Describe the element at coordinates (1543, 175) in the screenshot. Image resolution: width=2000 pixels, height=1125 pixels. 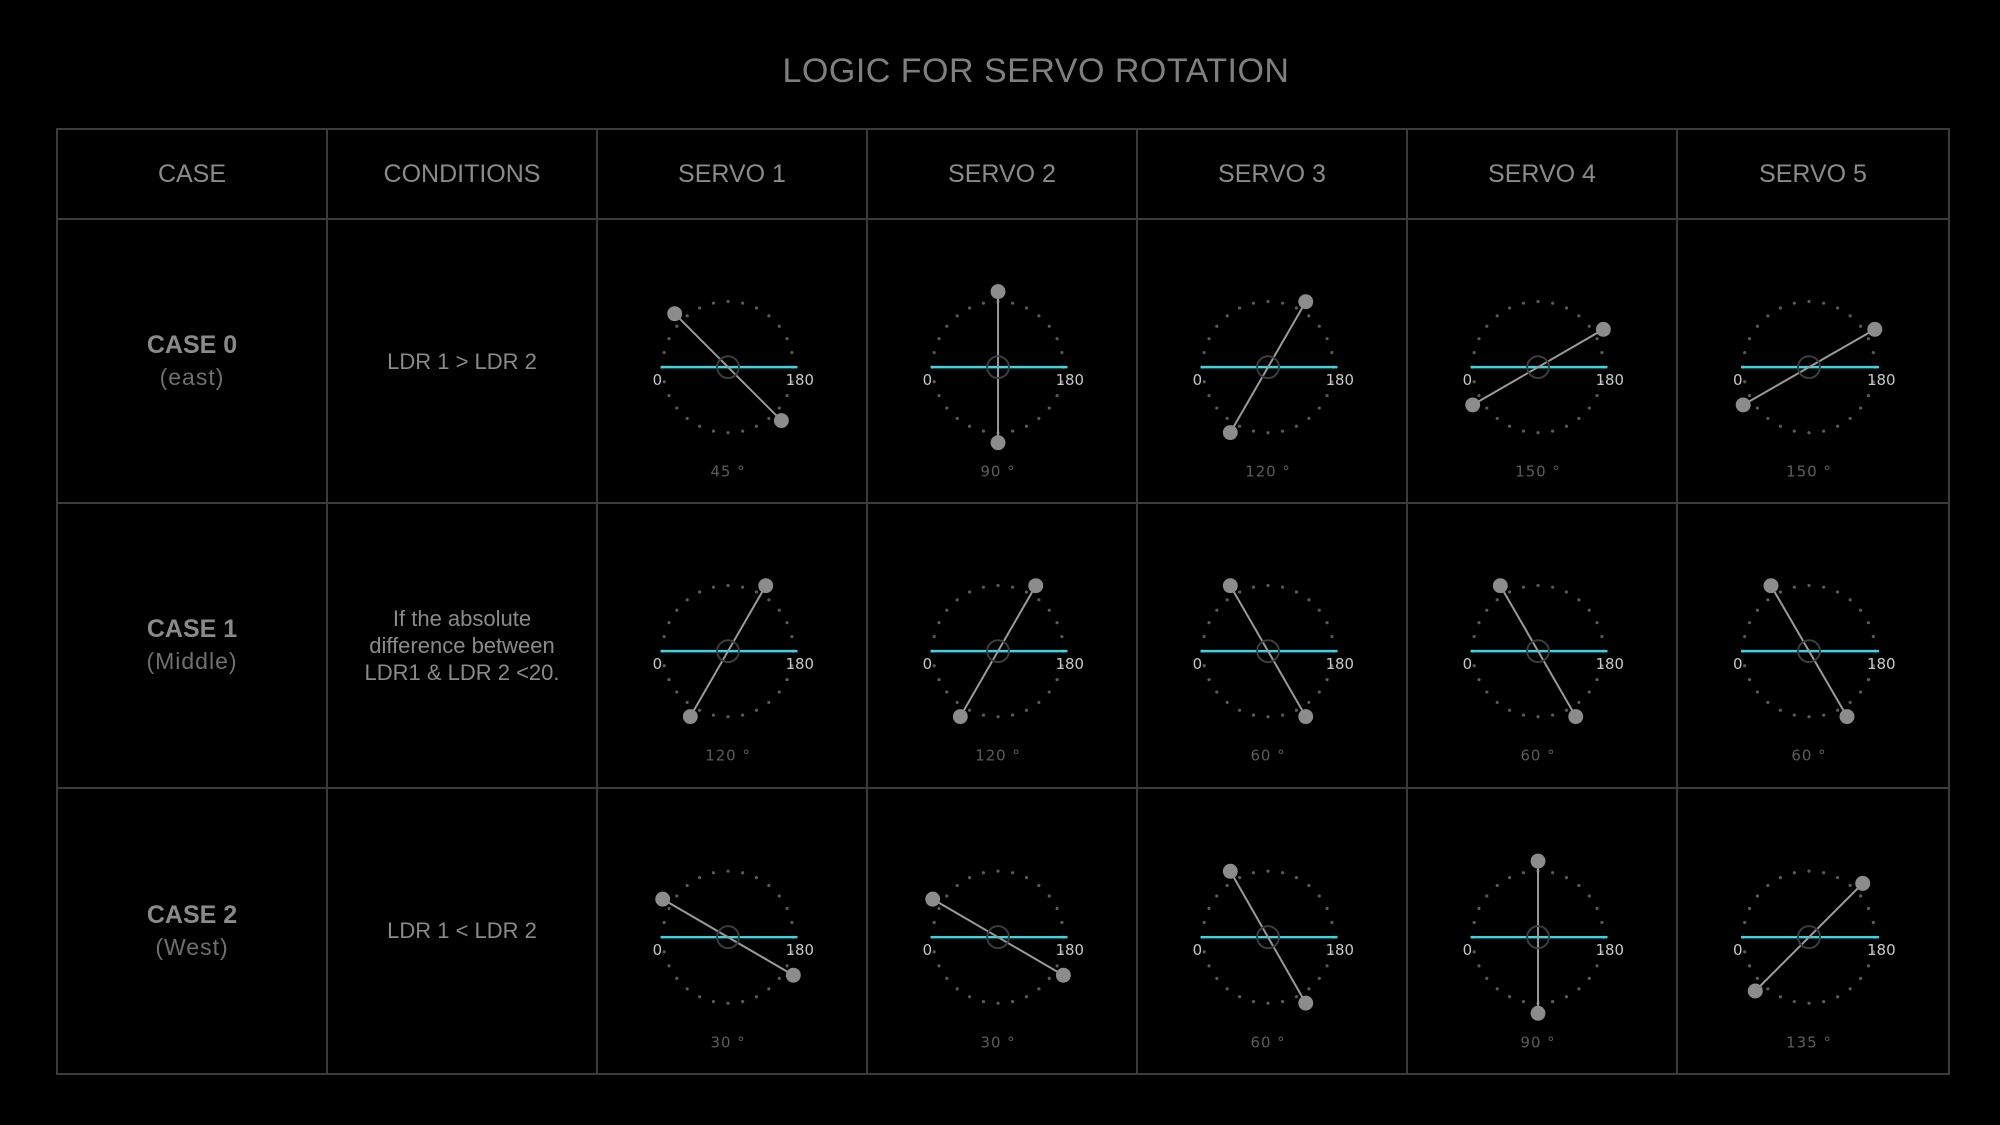
I see `header-servo-4: SERVO 4` at that location.